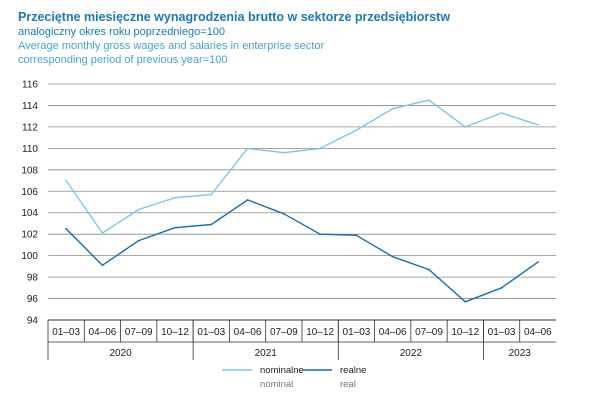 The image size is (589, 403). Describe the element at coordinates (30, 149) in the screenshot. I see `y-tick-label: 110` at that location.